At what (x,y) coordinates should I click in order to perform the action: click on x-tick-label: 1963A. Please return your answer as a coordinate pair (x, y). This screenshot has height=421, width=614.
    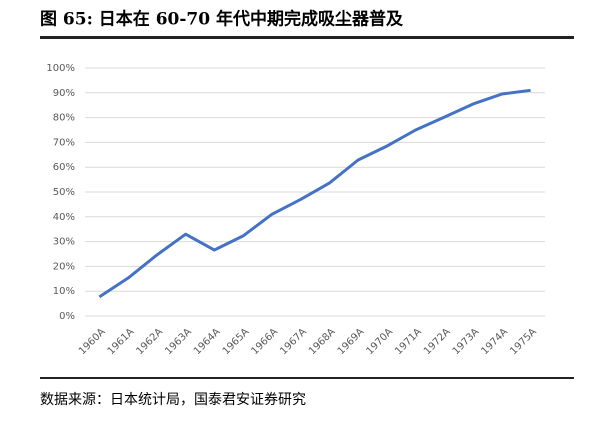
    Looking at the image, I should click on (178, 341).